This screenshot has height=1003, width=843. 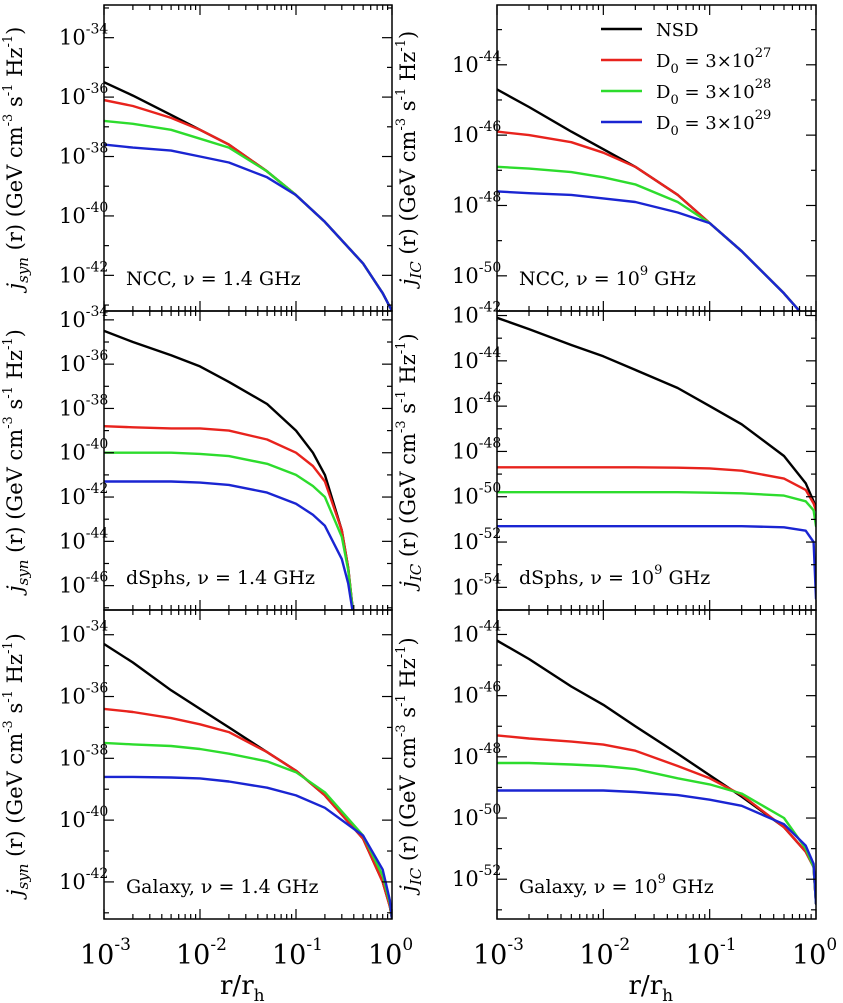 What do you see at coordinates (222, 887) in the screenshot?
I see `panel-label: Galaxy, ν = 1.4 GHz` at bounding box center [222, 887].